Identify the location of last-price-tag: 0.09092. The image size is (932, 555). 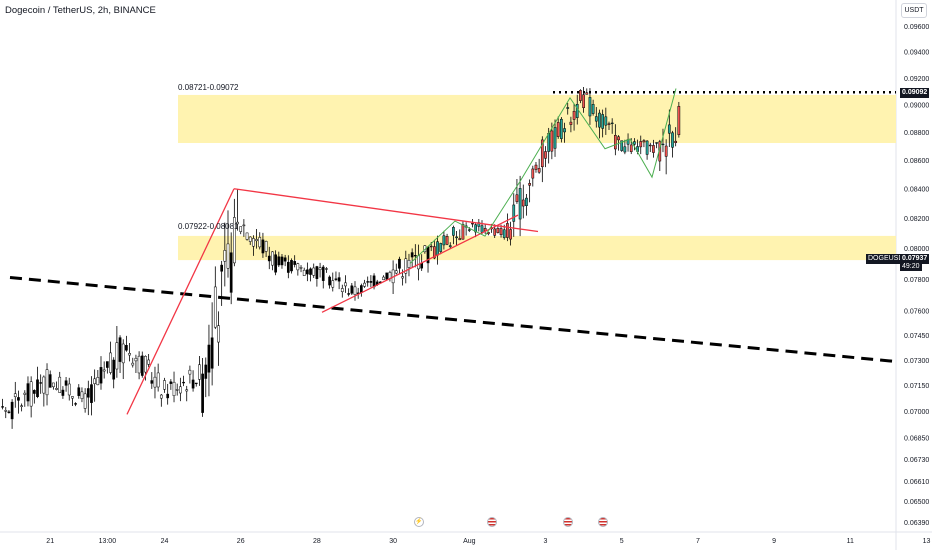
(915, 93).